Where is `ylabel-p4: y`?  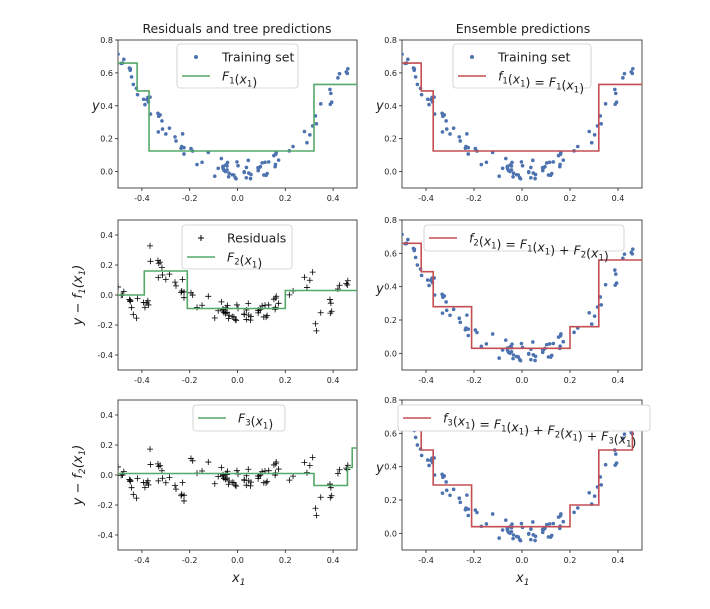 ylabel-p4: y is located at coordinates (379, 289).